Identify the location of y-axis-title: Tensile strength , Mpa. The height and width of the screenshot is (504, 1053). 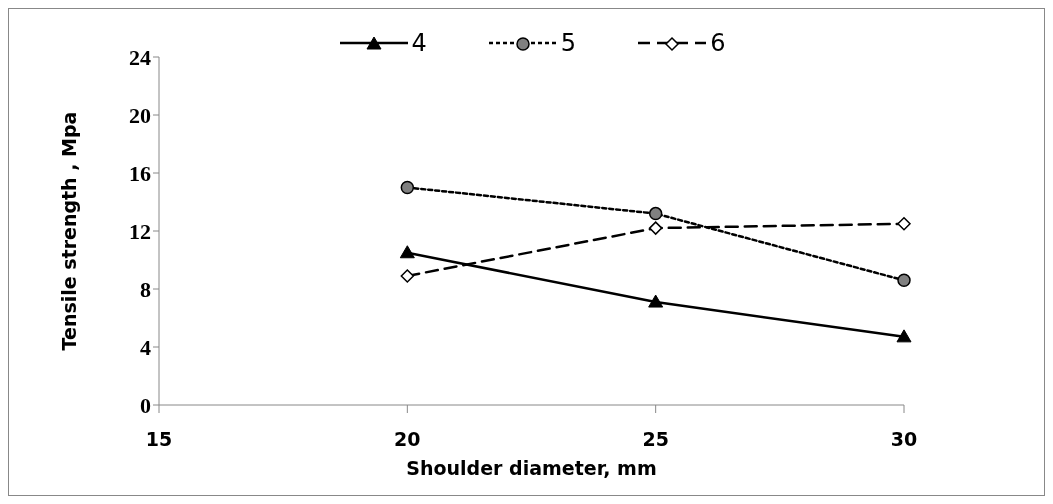
(68, 231).